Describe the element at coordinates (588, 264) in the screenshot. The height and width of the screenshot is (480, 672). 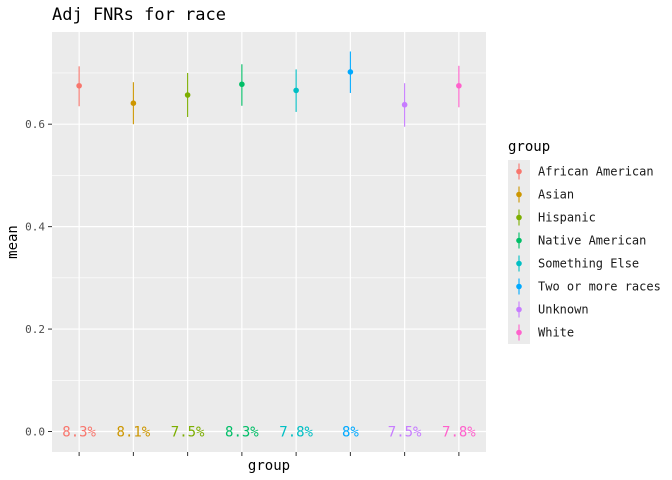
I see `legend-label: Something Else` at that location.